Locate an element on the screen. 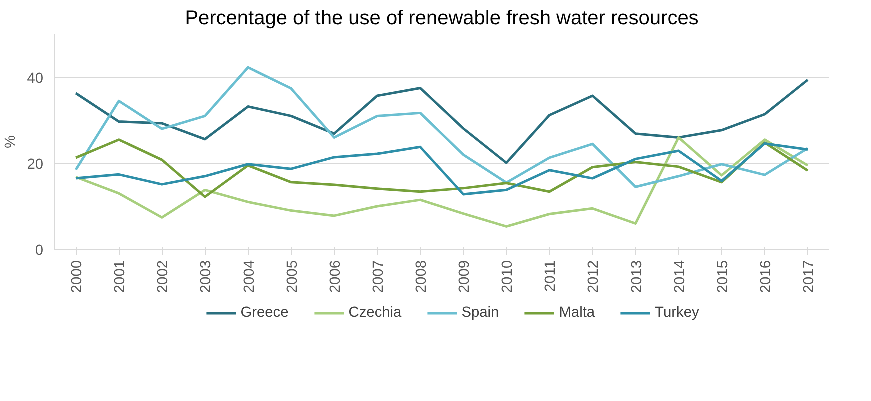 The image size is (871, 401). x-tick-label: 2009 is located at coordinates (465, 277).